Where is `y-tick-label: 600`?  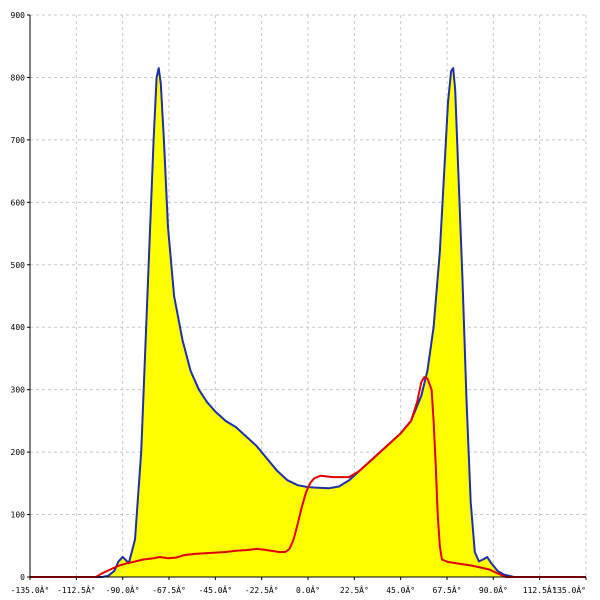 y-tick-label: 600 is located at coordinates (18, 202).